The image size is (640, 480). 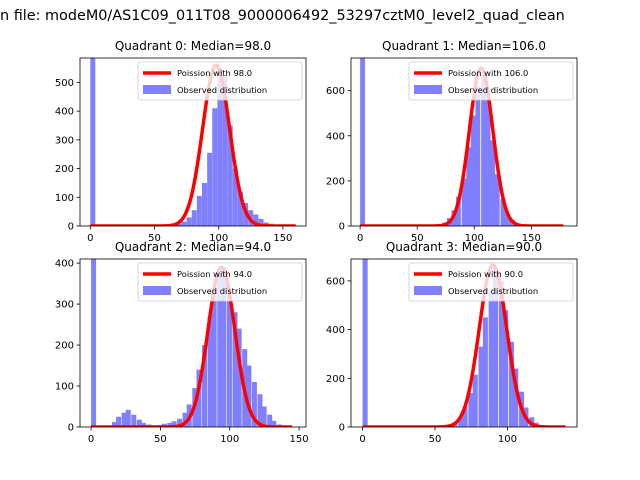 What do you see at coordinates (464, 46) in the screenshot?
I see `chart-title: Quadrant 1: Median=106.0` at bounding box center [464, 46].